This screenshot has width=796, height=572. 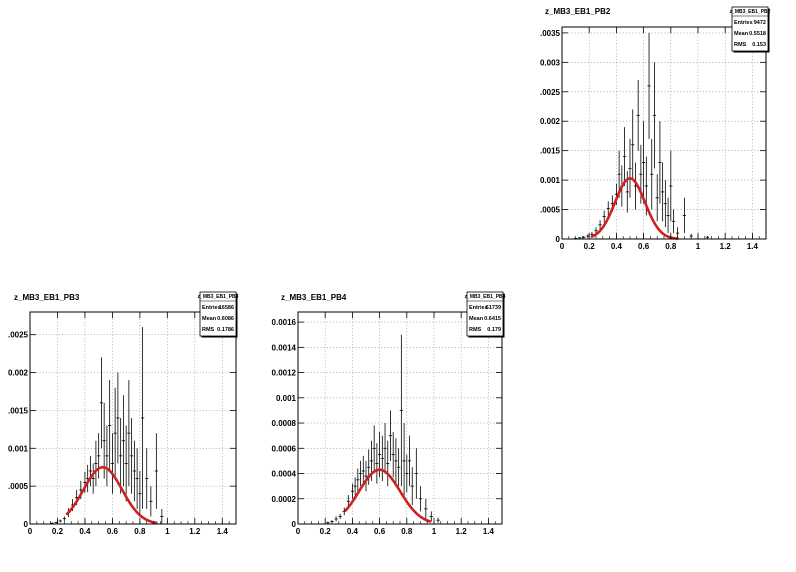 What do you see at coordinates (218, 297) in the screenshot?
I see `stats-box-name: z_MB3_EB1_PB3` at bounding box center [218, 297].